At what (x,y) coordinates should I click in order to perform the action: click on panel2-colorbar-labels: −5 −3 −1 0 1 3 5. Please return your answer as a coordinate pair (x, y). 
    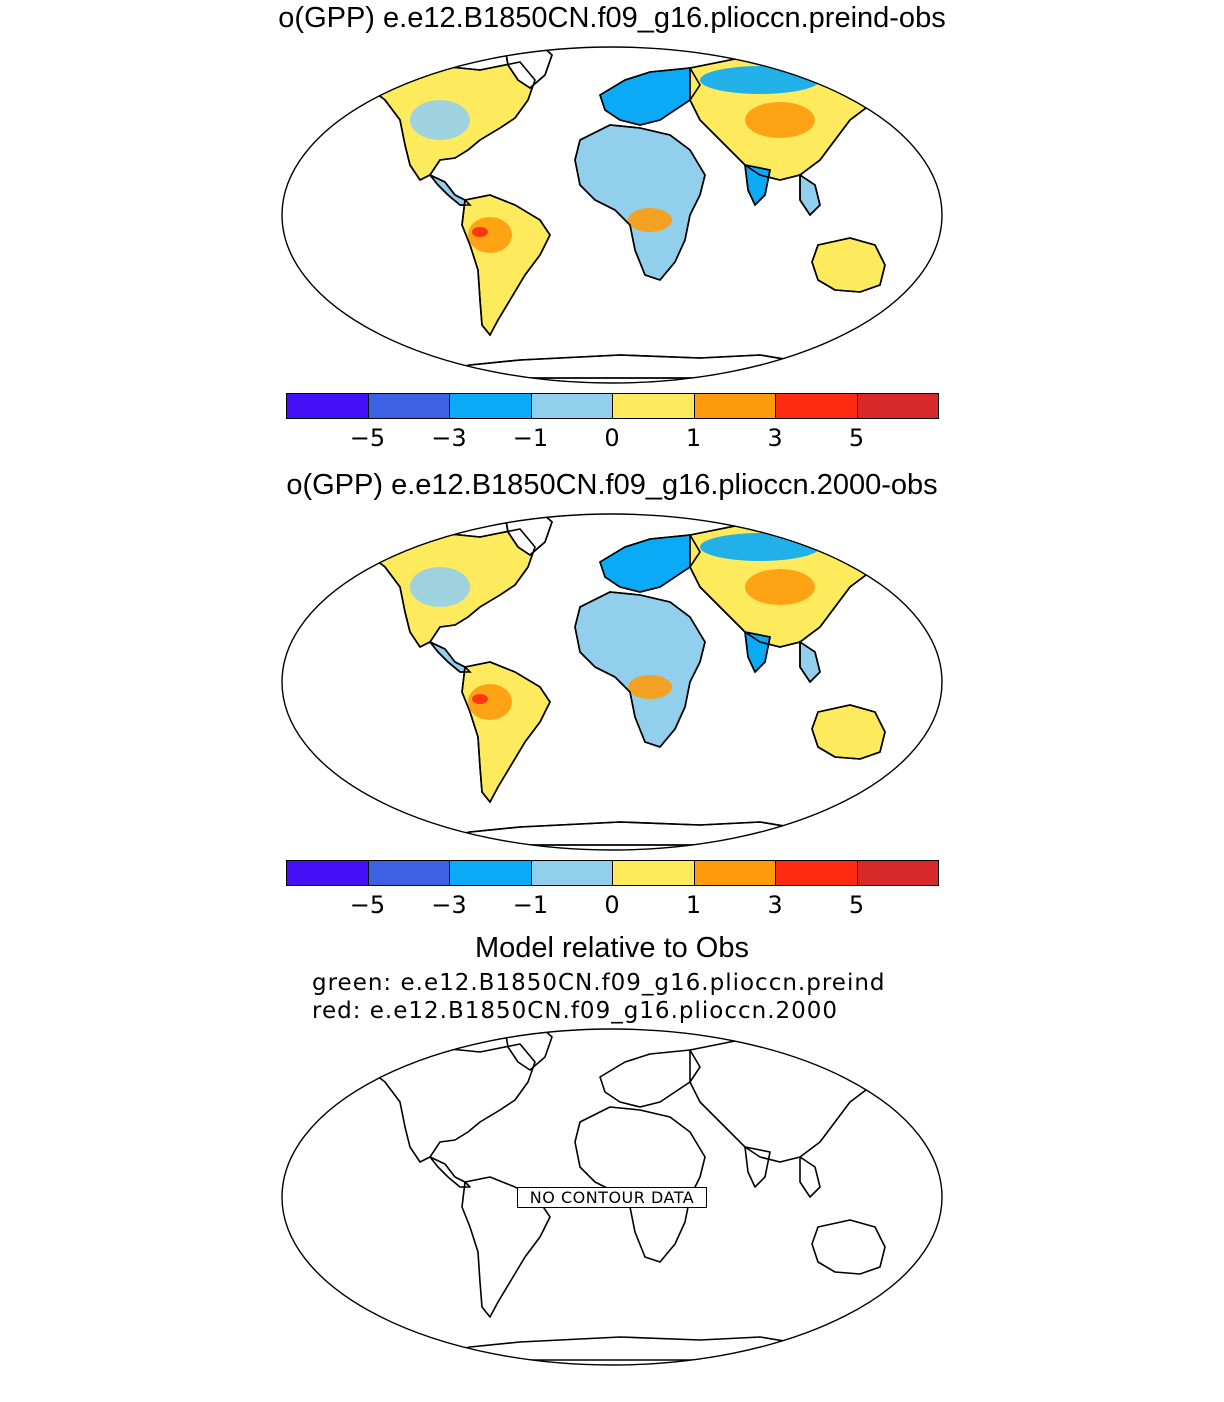
    Looking at the image, I should click on (612, 906).